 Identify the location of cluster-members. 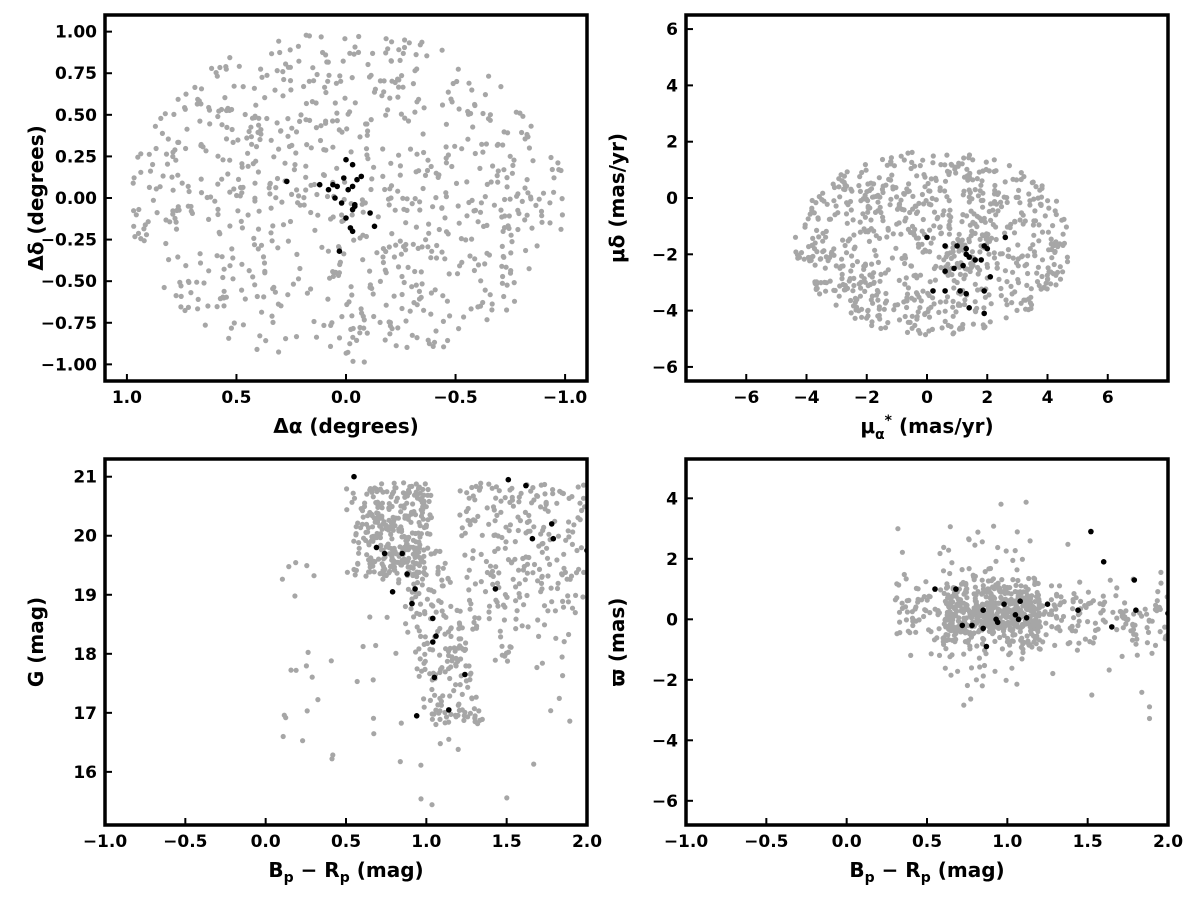
(469, 596).